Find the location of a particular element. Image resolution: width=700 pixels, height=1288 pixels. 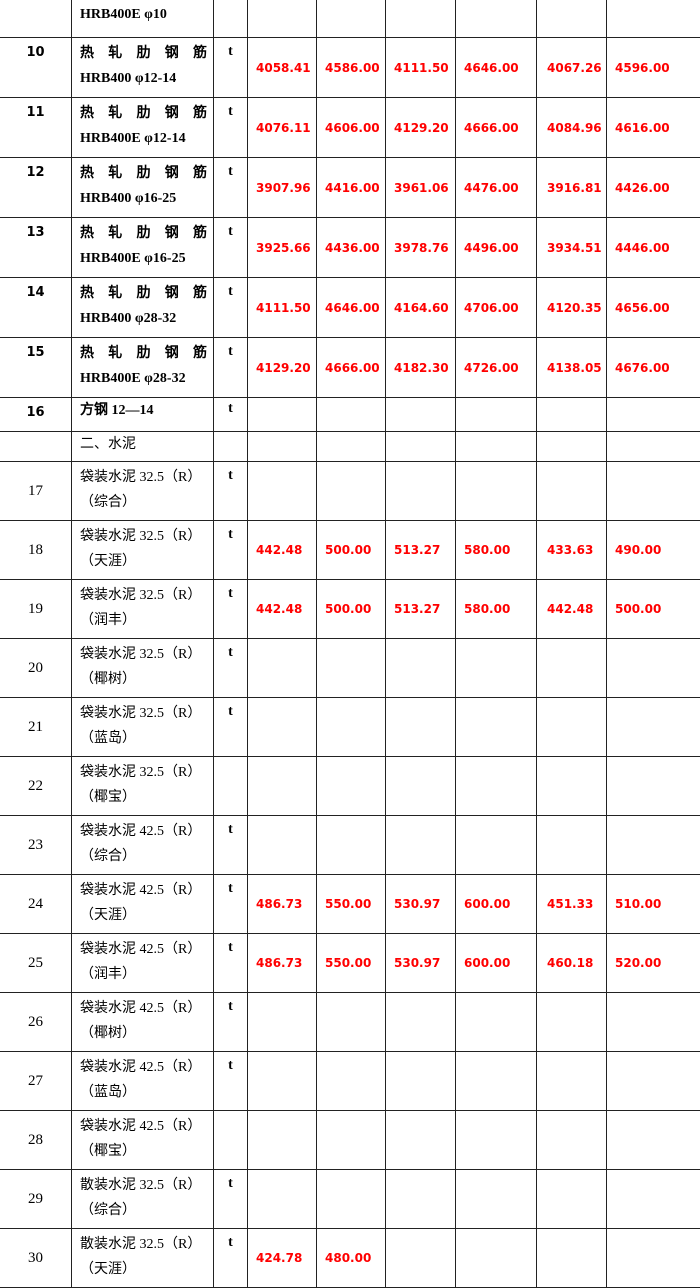

price-cell: 4726.00 is located at coordinates (496, 368).